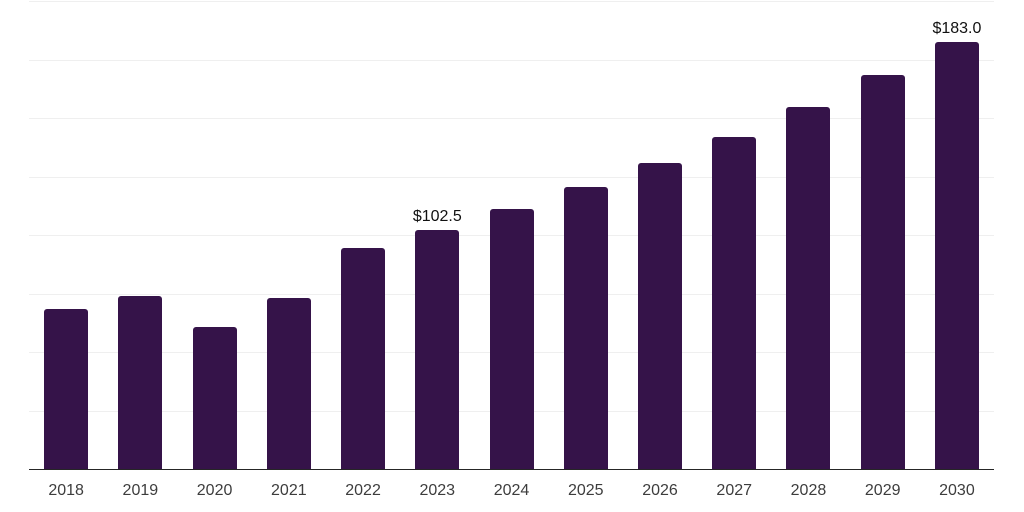 The height and width of the screenshot is (512, 1024). Describe the element at coordinates (66, 389) in the screenshot. I see `bar-2018` at that location.